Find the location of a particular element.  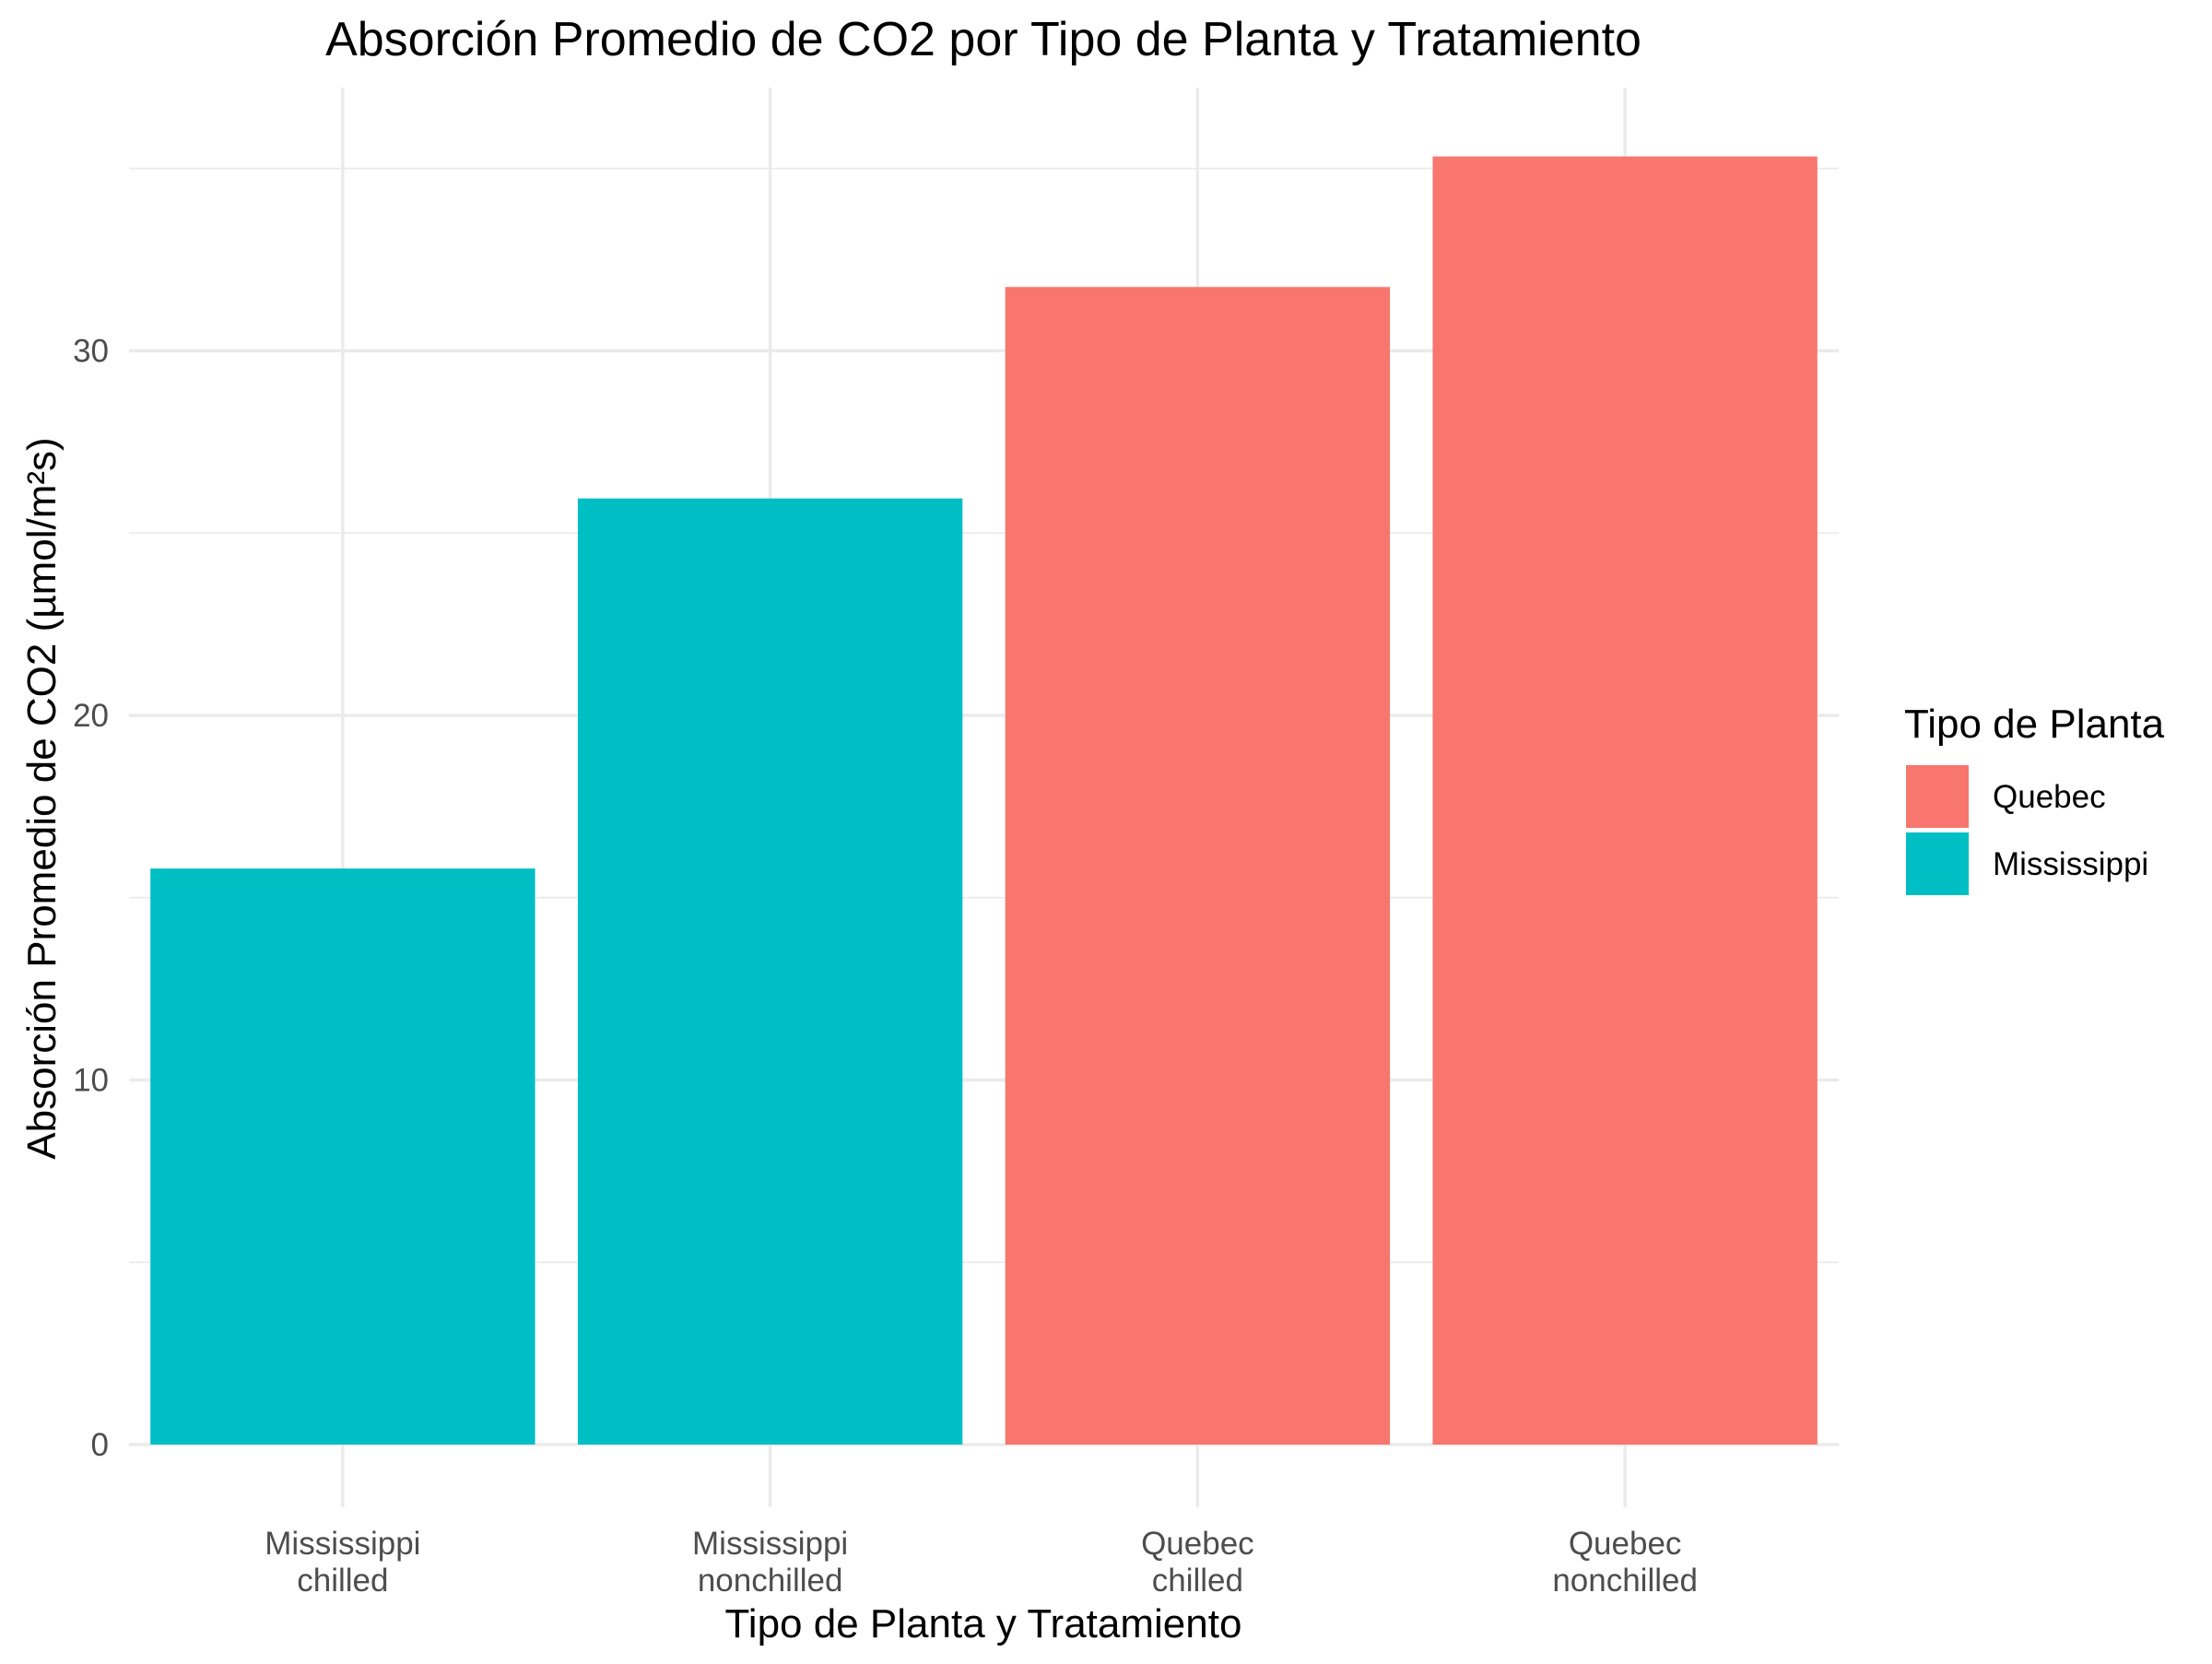

x-tick-label: Mississippi nonchilled is located at coordinates (770, 1562).